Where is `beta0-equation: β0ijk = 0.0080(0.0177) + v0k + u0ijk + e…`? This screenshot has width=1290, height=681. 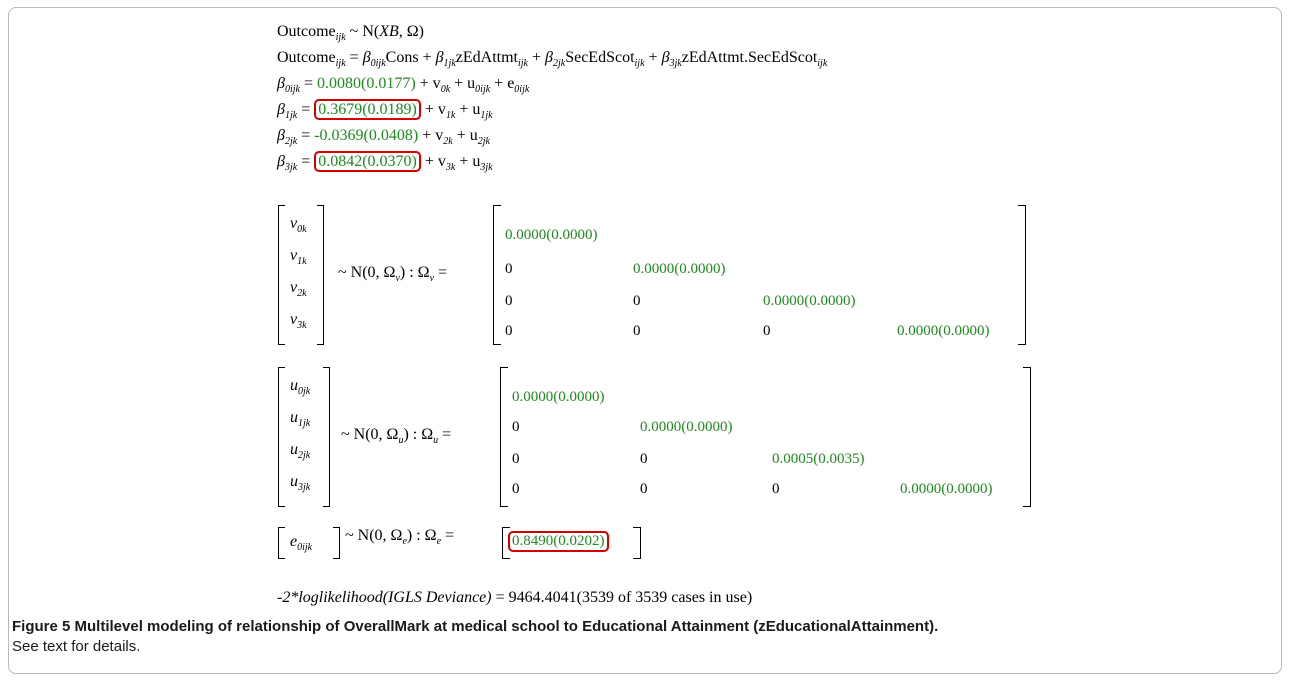 beta0-equation: β0ijk = 0.0080(0.0177) + v0k + u0ijk + e… is located at coordinates (403, 85).